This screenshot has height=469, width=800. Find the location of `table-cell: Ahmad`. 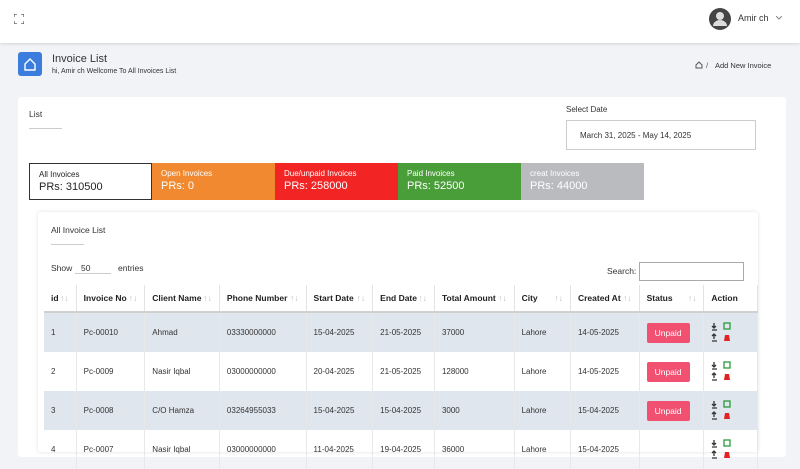

table-cell: Ahmad is located at coordinates (182, 332).